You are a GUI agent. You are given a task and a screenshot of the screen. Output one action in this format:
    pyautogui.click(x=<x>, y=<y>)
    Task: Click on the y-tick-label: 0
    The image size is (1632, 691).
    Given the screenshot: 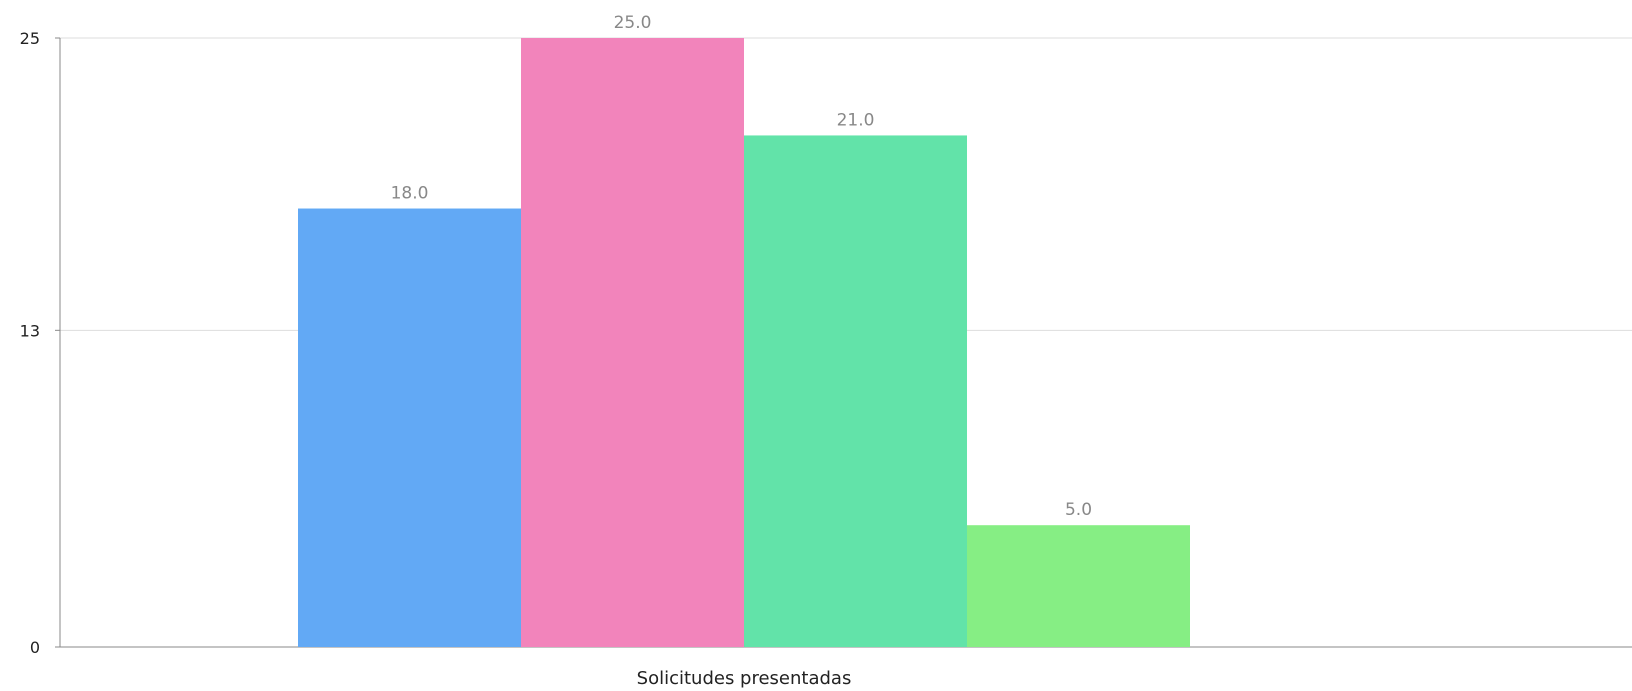 What is the action you would take?
    pyautogui.click(x=35, y=647)
    